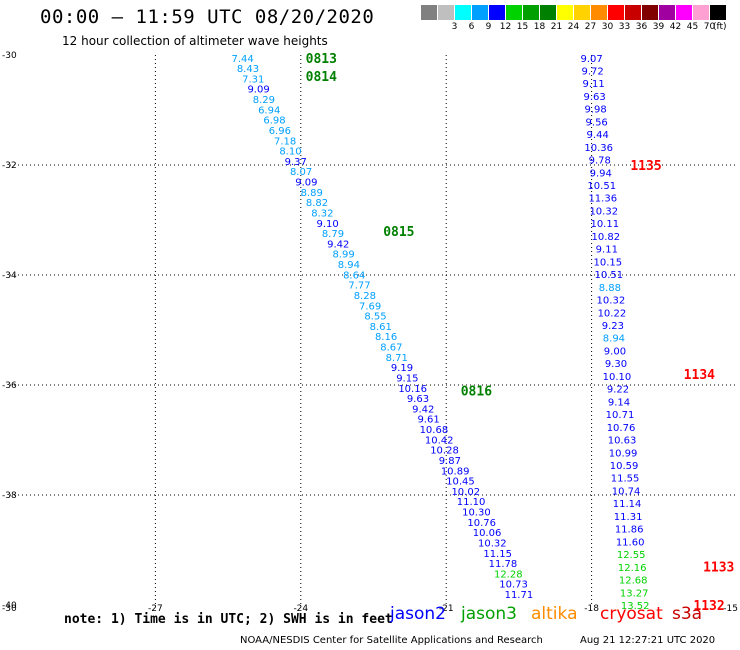 Image resolution: width=740 pixels, height=650 pixels. I want to click on x-tick-label: -27, so click(155, 609).